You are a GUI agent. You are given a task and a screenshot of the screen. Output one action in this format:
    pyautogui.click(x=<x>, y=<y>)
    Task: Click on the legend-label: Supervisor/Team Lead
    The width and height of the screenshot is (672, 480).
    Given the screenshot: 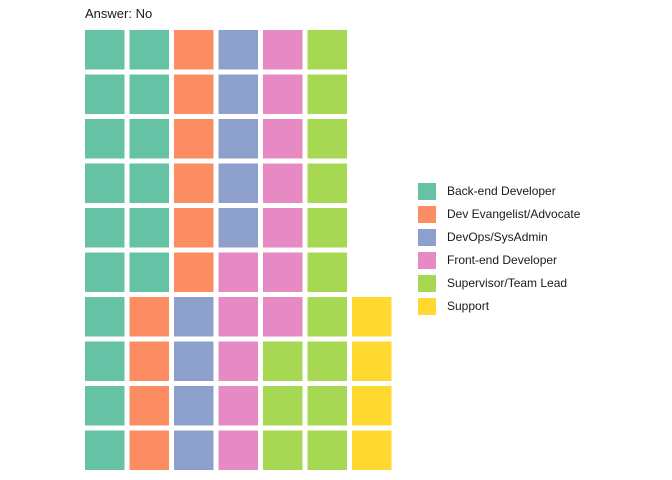 What is the action you would take?
    pyautogui.click(x=507, y=283)
    